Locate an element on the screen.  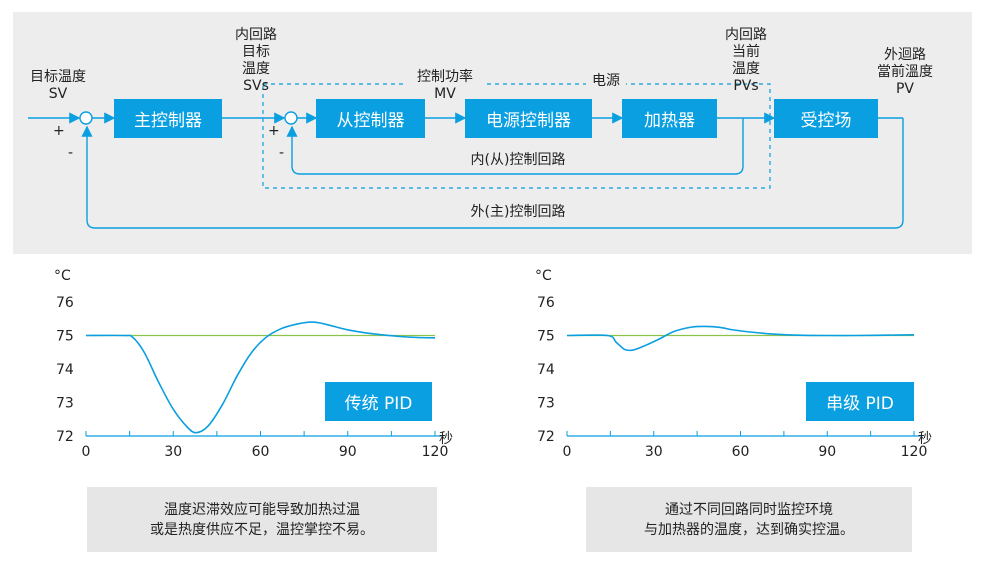
power-controller-block: 电源控制器 is located at coordinates (528, 118).